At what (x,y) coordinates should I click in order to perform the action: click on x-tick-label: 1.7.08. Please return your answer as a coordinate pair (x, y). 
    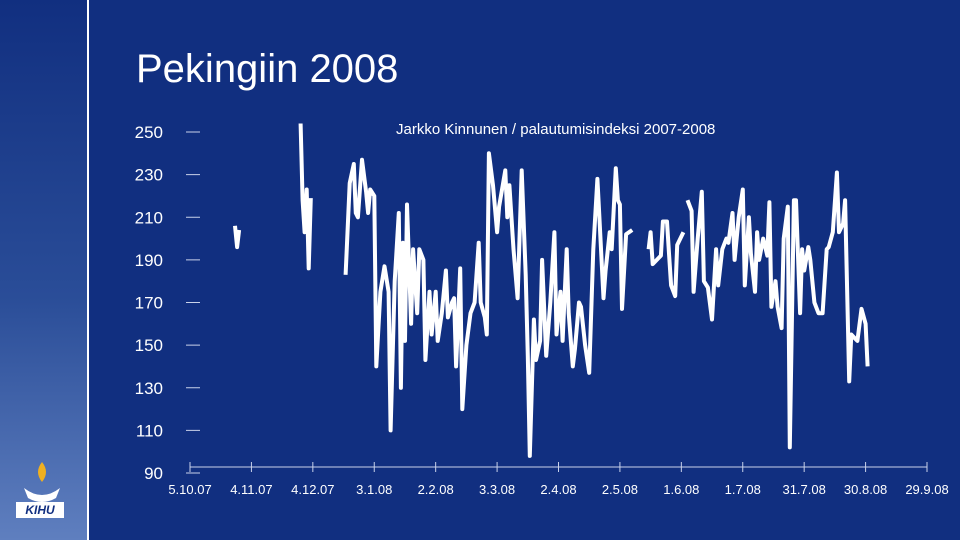
    Looking at the image, I should click on (743, 489).